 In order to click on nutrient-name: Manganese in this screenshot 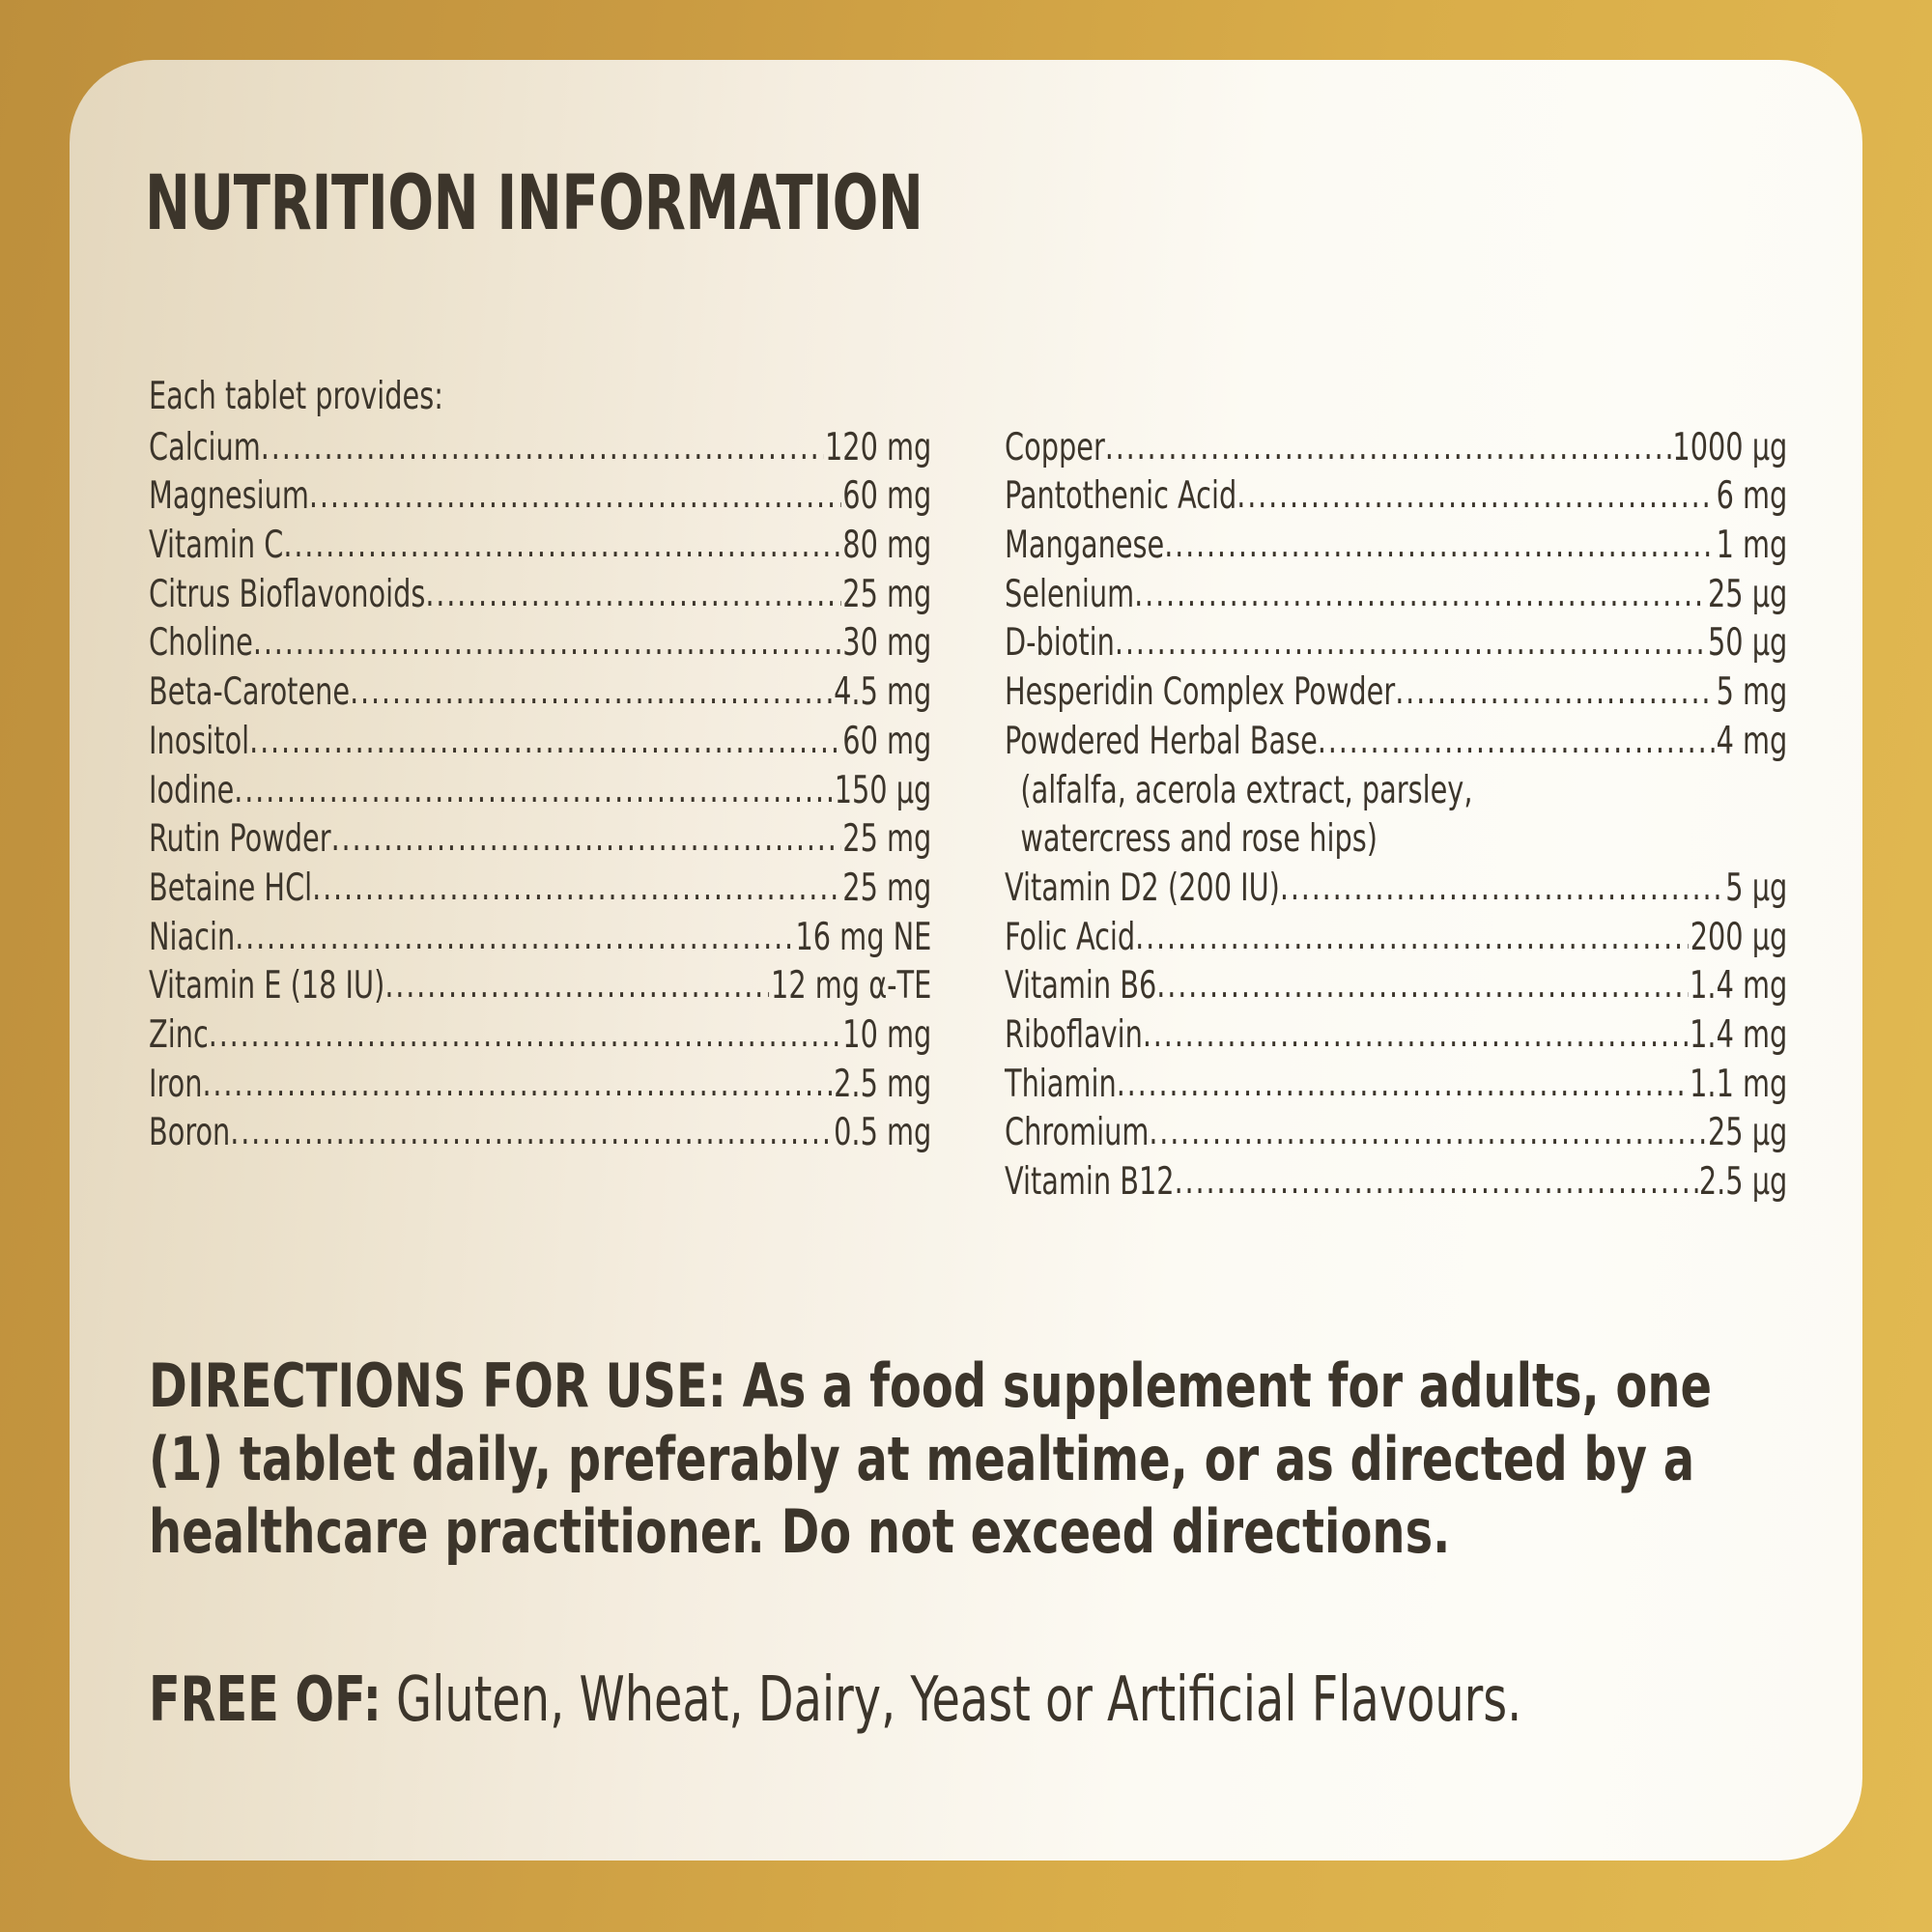, I will do `click(1085, 546)`.